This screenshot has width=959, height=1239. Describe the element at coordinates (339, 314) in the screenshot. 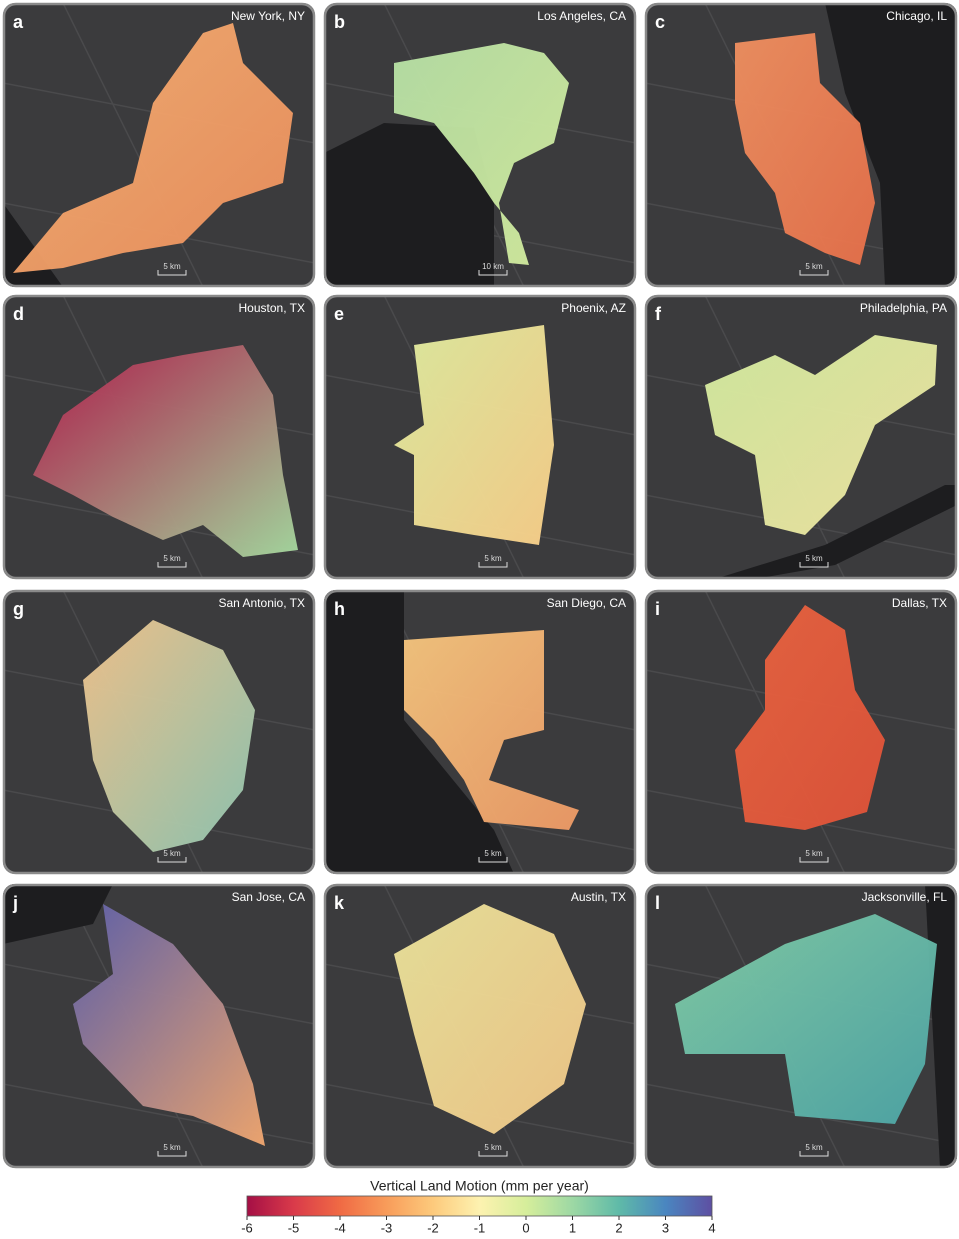

I see `panel-letter: e` at that location.